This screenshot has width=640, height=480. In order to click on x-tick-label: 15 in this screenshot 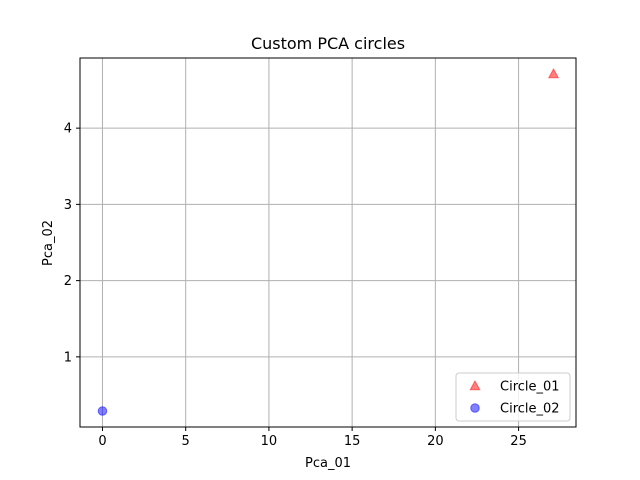, I will do `click(352, 441)`.